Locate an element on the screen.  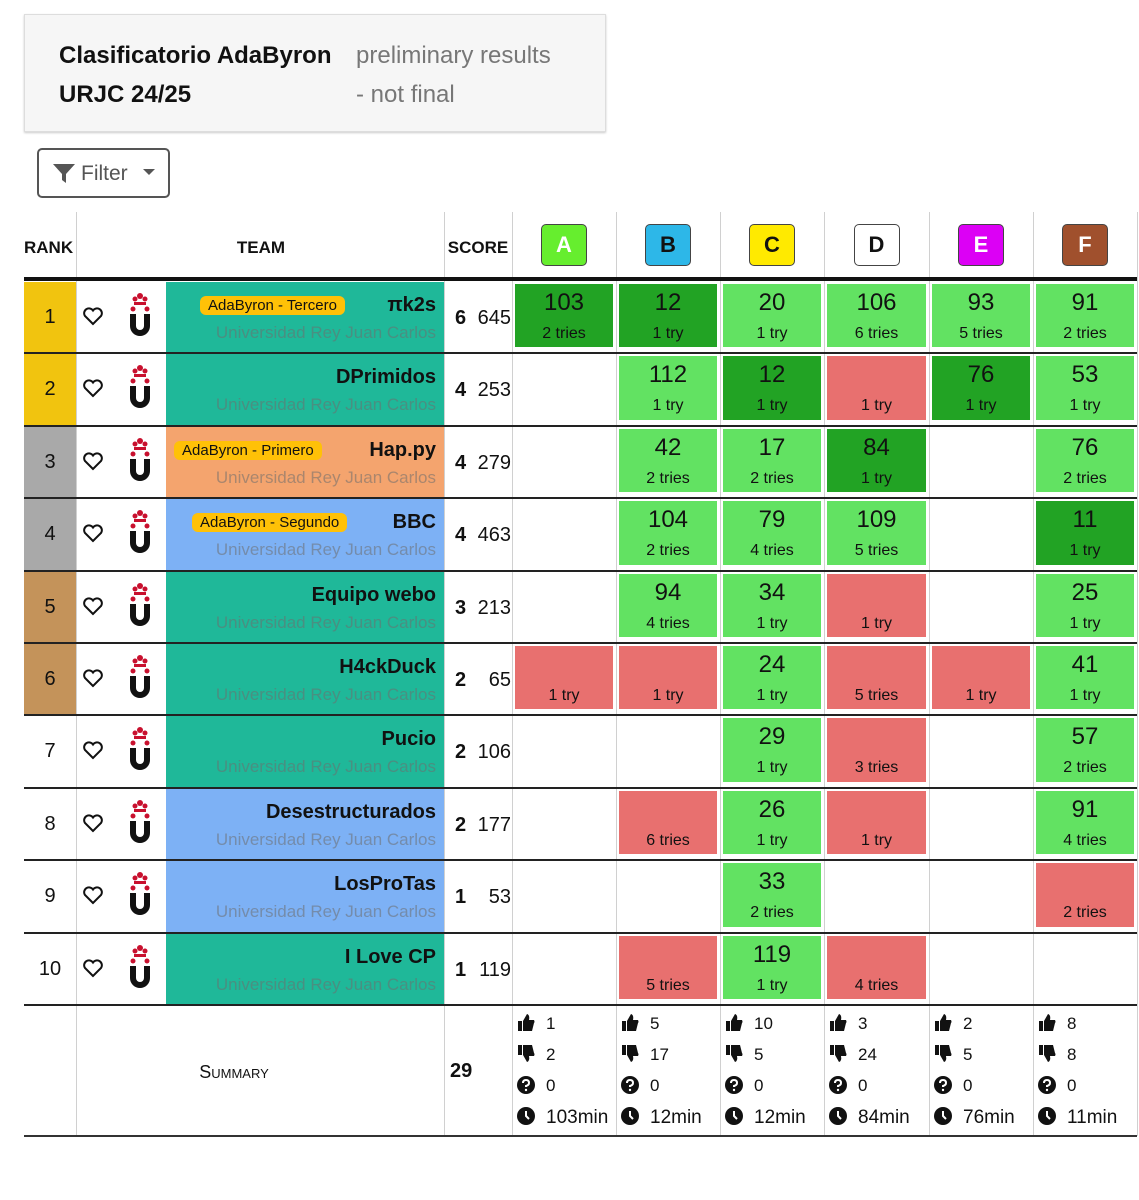
team-cell is located at coordinates (305, 389).